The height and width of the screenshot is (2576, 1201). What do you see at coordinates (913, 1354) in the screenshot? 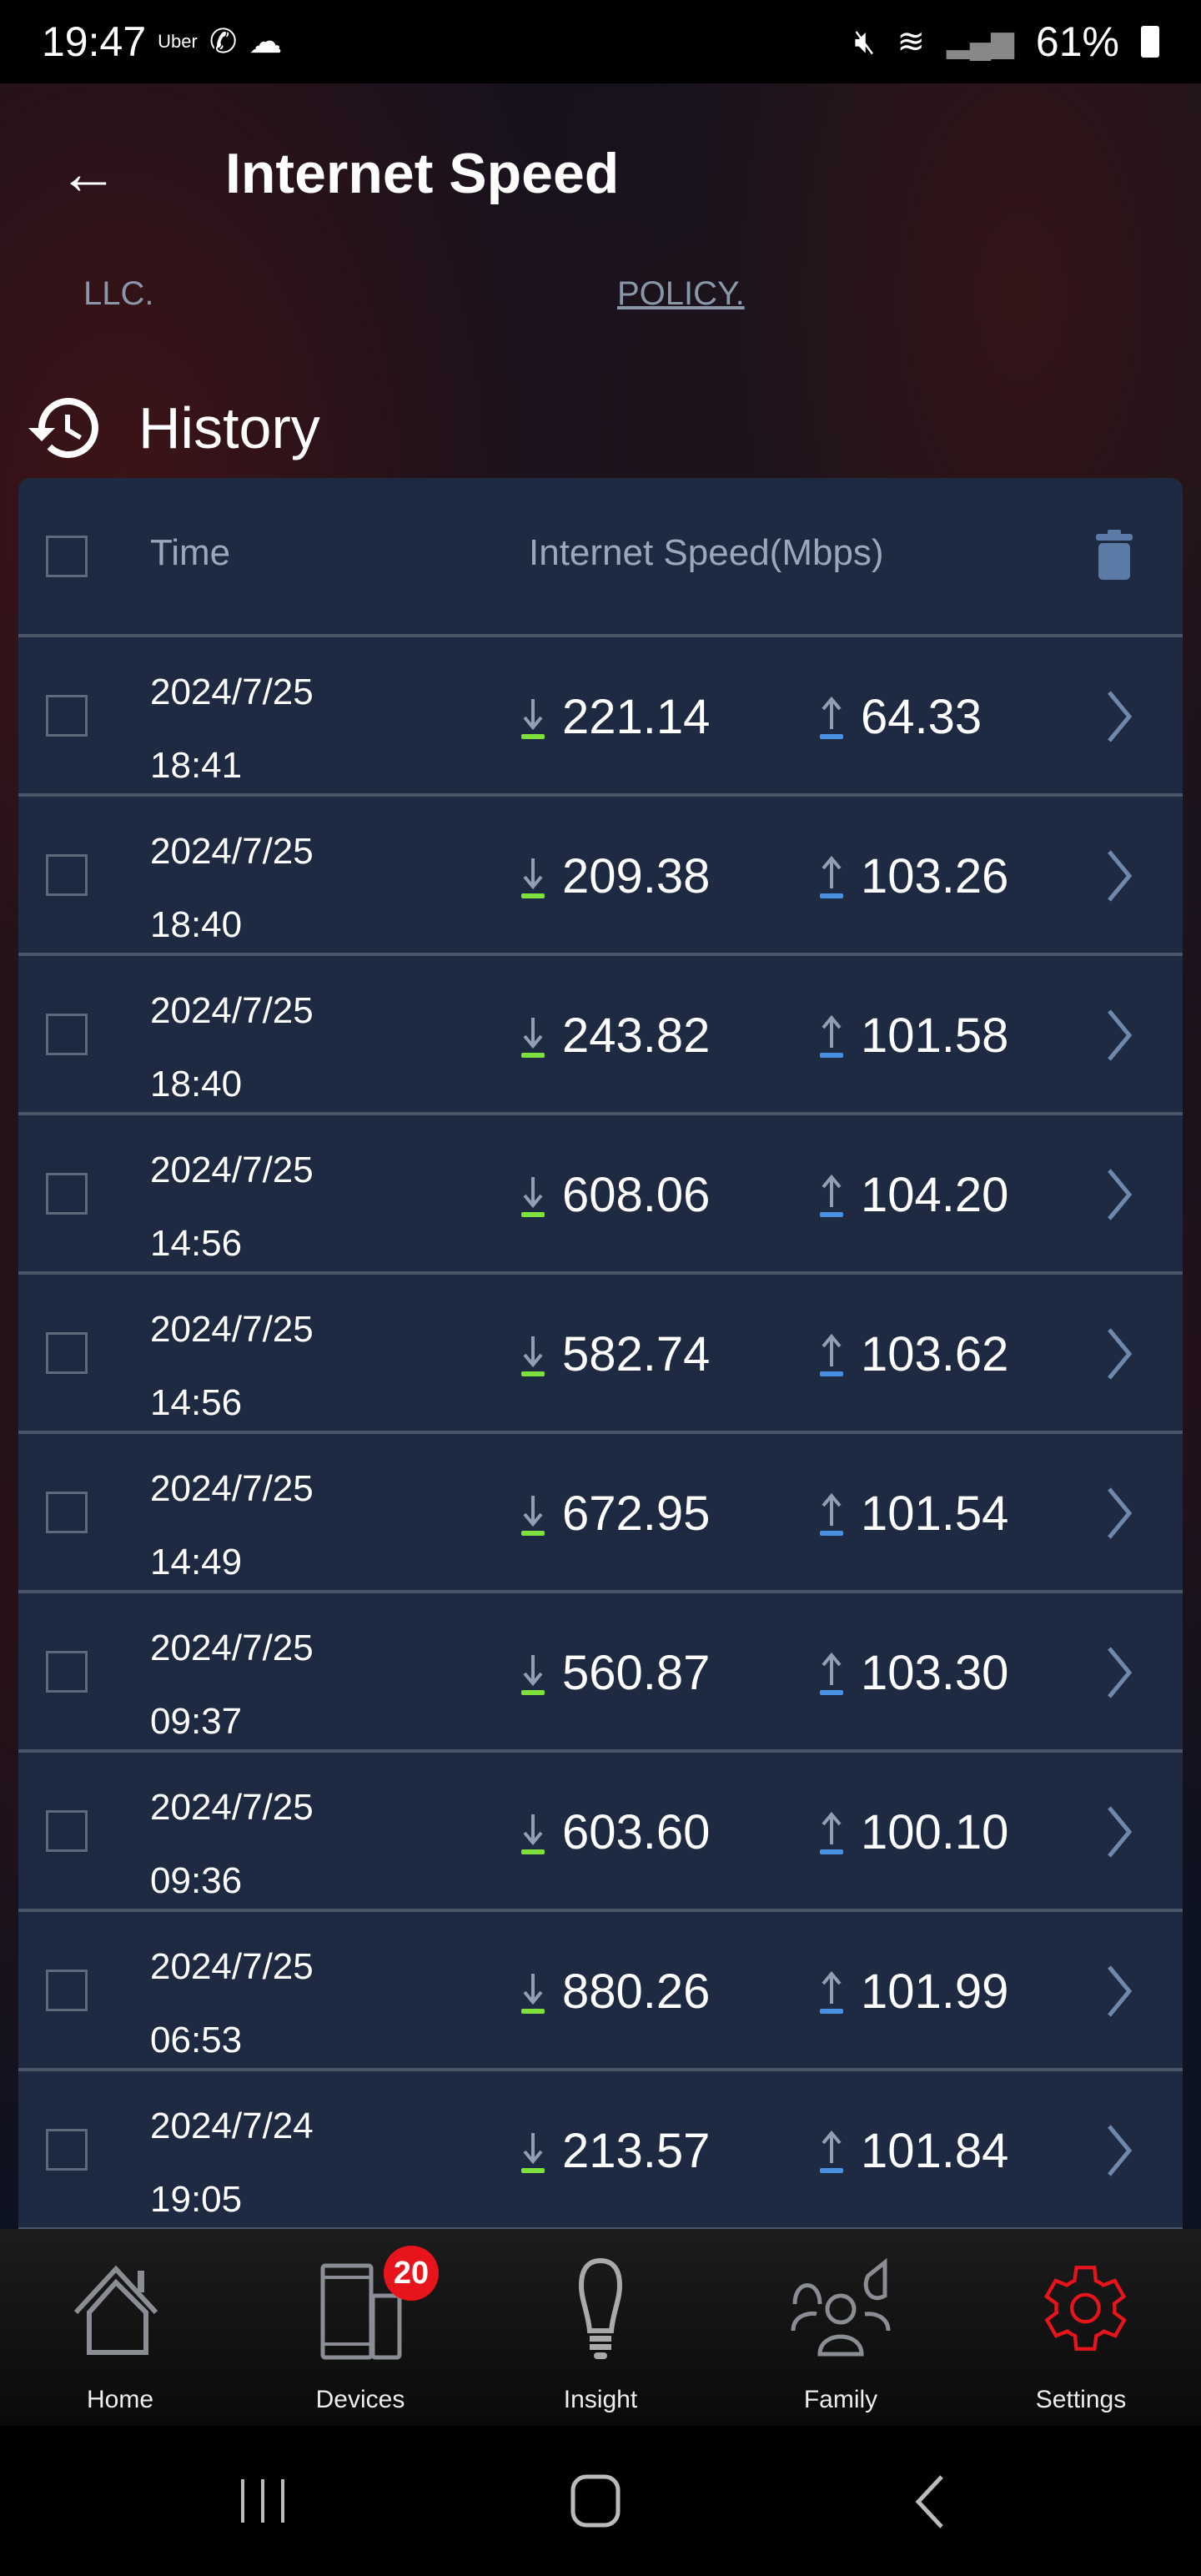
I see `upload-speed: 103.62` at bounding box center [913, 1354].